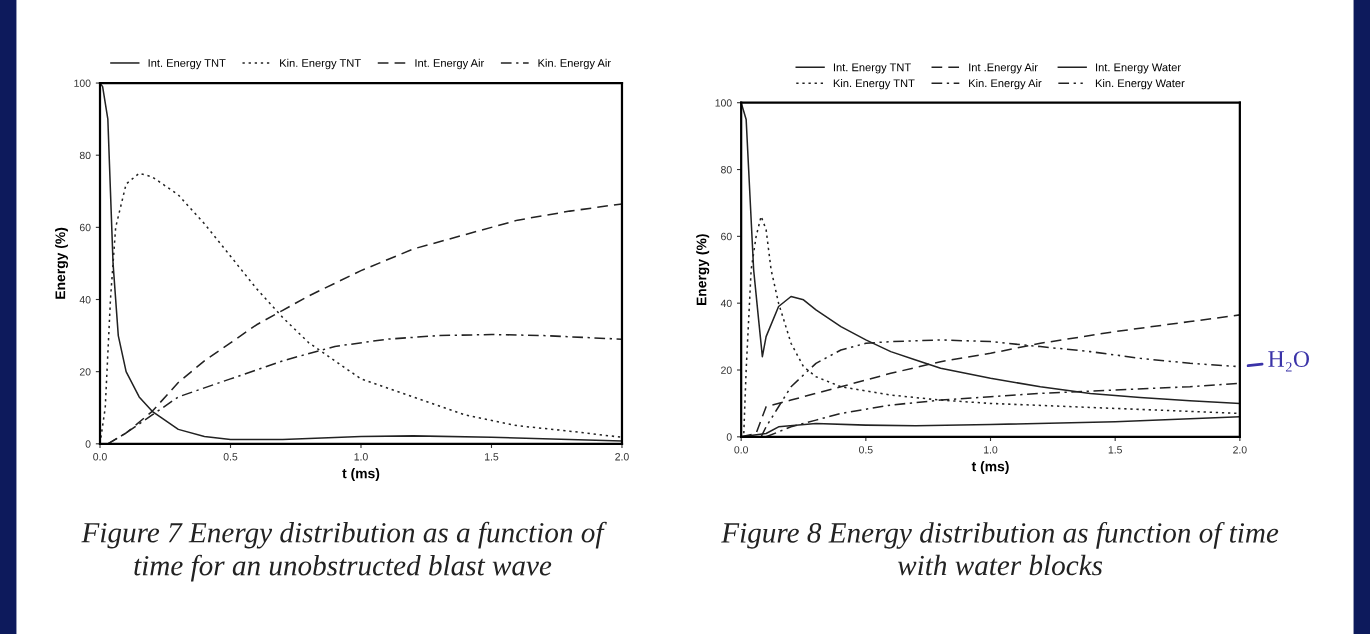 The width and height of the screenshot is (1370, 634). I want to click on legend-label: Kin. Energy Water, so click(1140, 84).